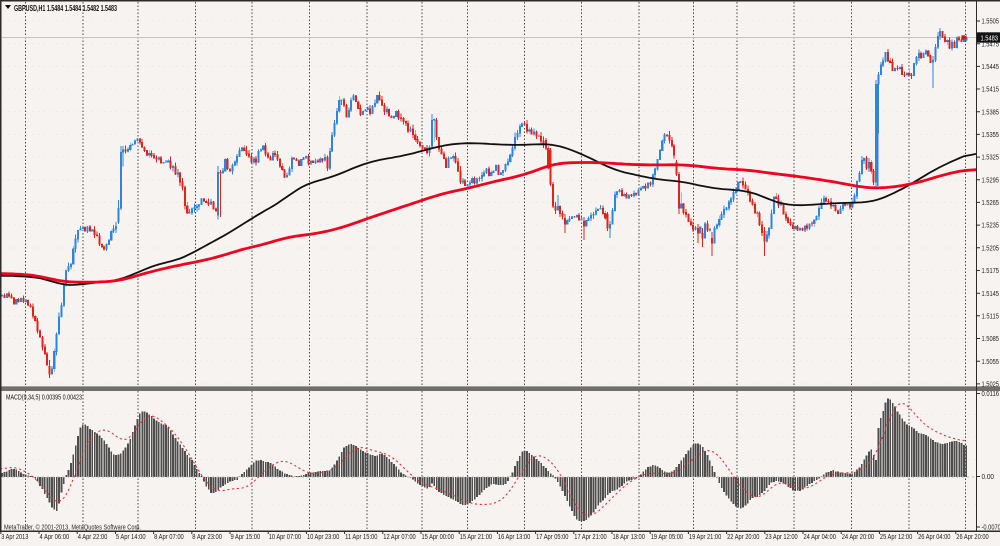 This screenshot has height=546, width=1000. What do you see at coordinates (972, 536) in the screenshot?
I see `svg-text: 26 Apr 20:00` at bounding box center [972, 536].